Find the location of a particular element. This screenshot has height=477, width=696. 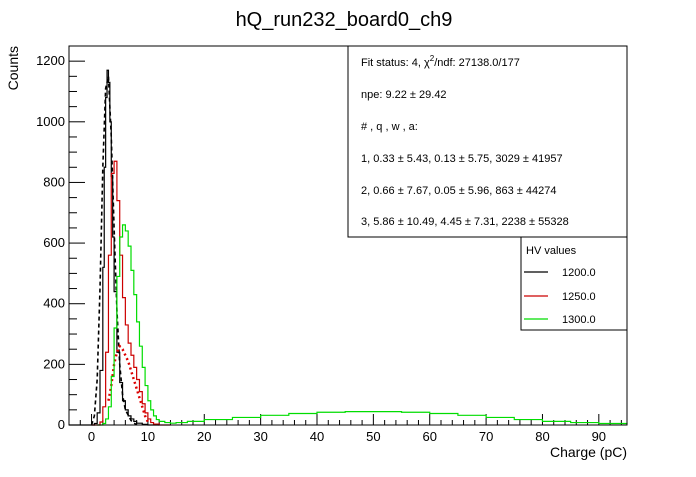

y-tick-label: 1200 is located at coordinates (50, 60).